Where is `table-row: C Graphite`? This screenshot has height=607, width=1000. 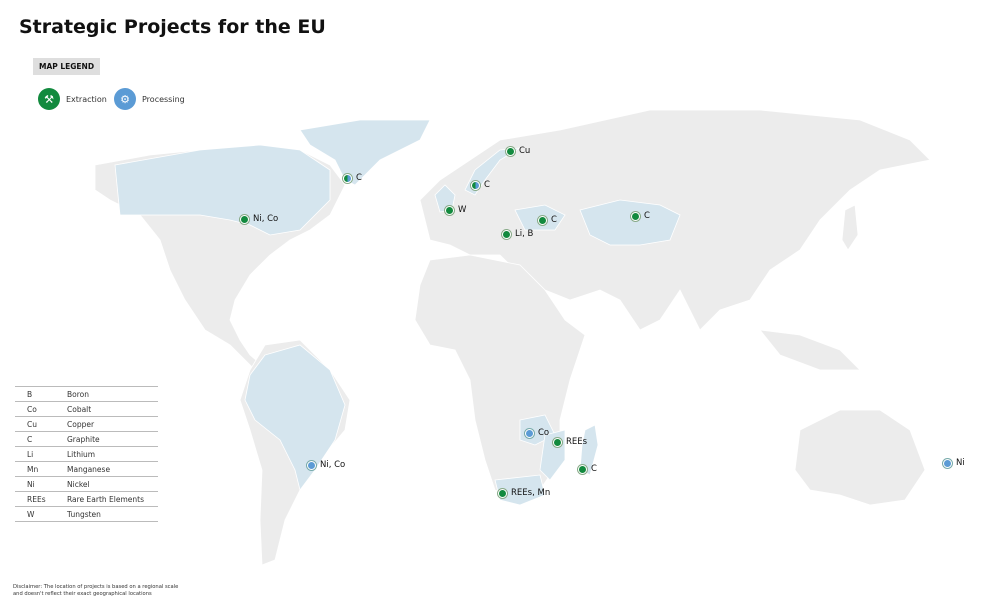 table-row: C Graphite is located at coordinates (86, 439).